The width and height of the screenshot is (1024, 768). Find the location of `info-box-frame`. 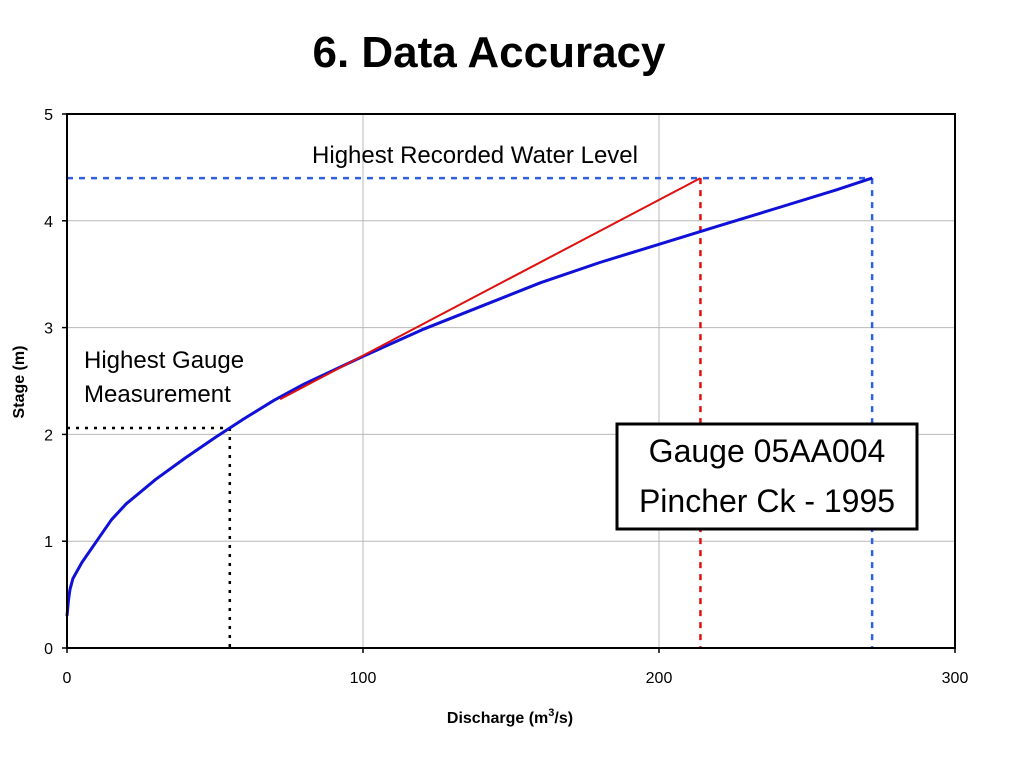

info-box-frame is located at coordinates (767, 476).